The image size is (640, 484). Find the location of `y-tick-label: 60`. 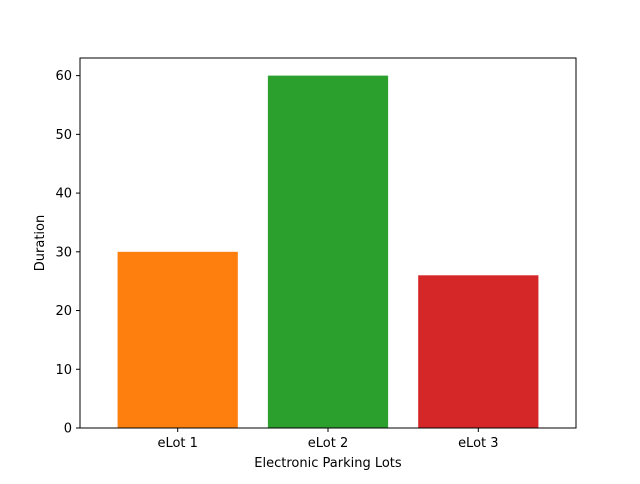

y-tick-label: 60 is located at coordinates (63, 76).